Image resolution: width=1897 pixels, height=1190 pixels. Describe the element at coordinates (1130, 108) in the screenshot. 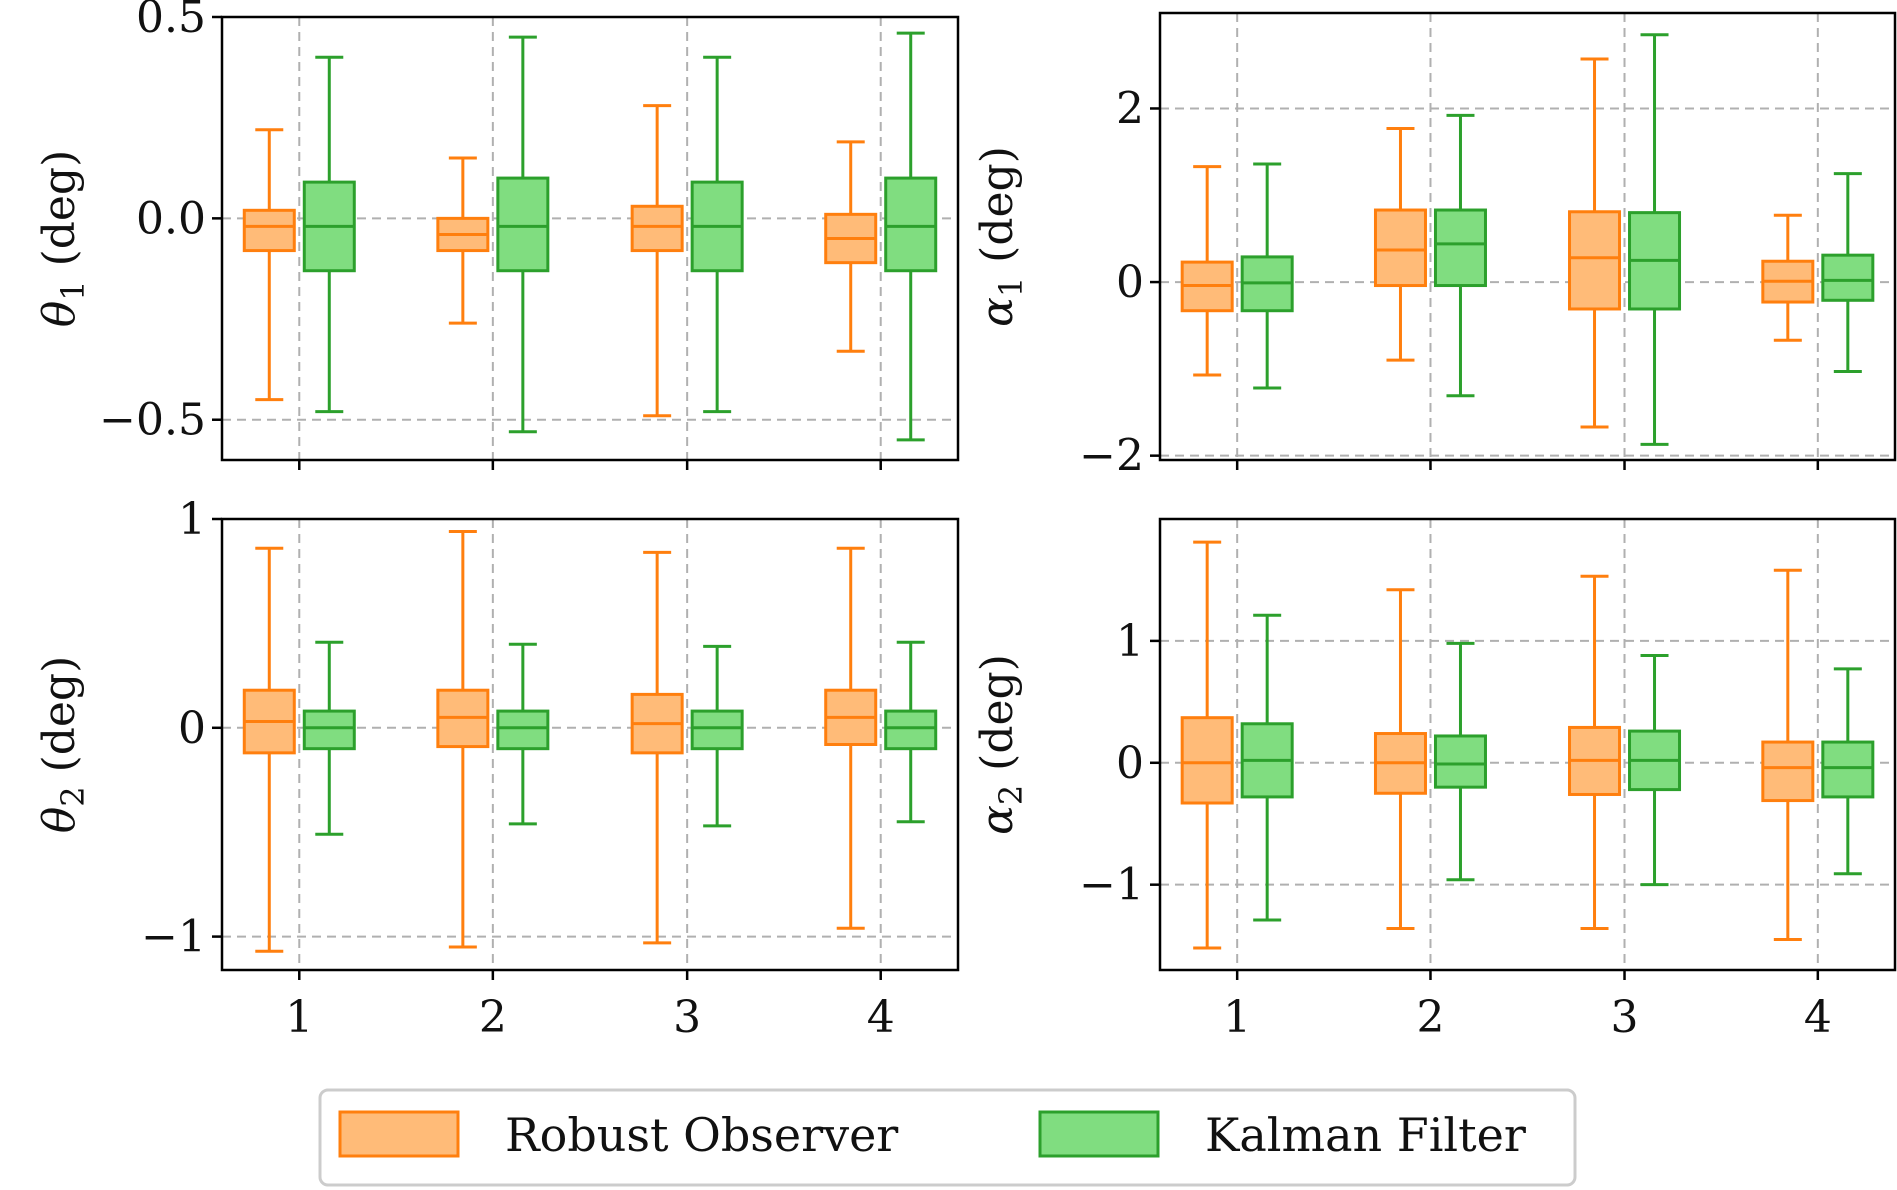

I see `y-tick-label: 2` at that location.